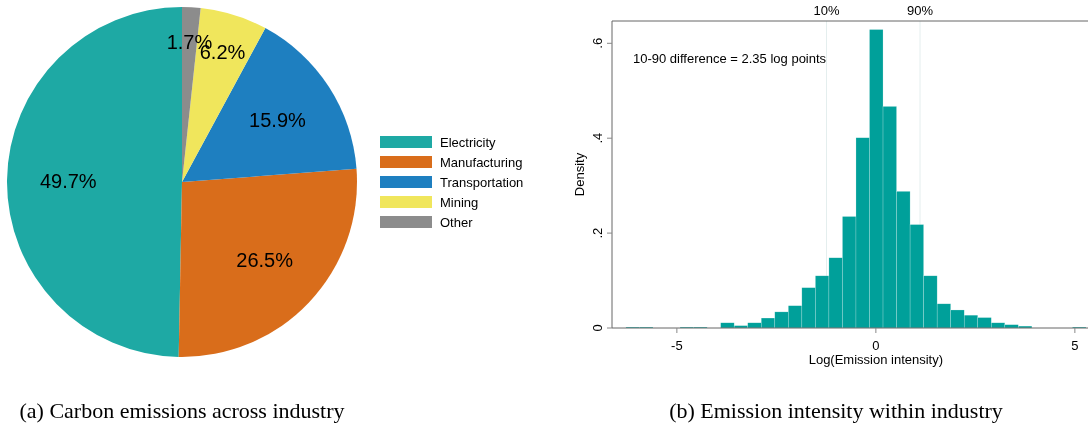 The height and width of the screenshot is (432, 1090). Describe the element at coordinates (876, 359) in the screenshot. I see `x-axis-title: Log(Emission intensity)` at that location.